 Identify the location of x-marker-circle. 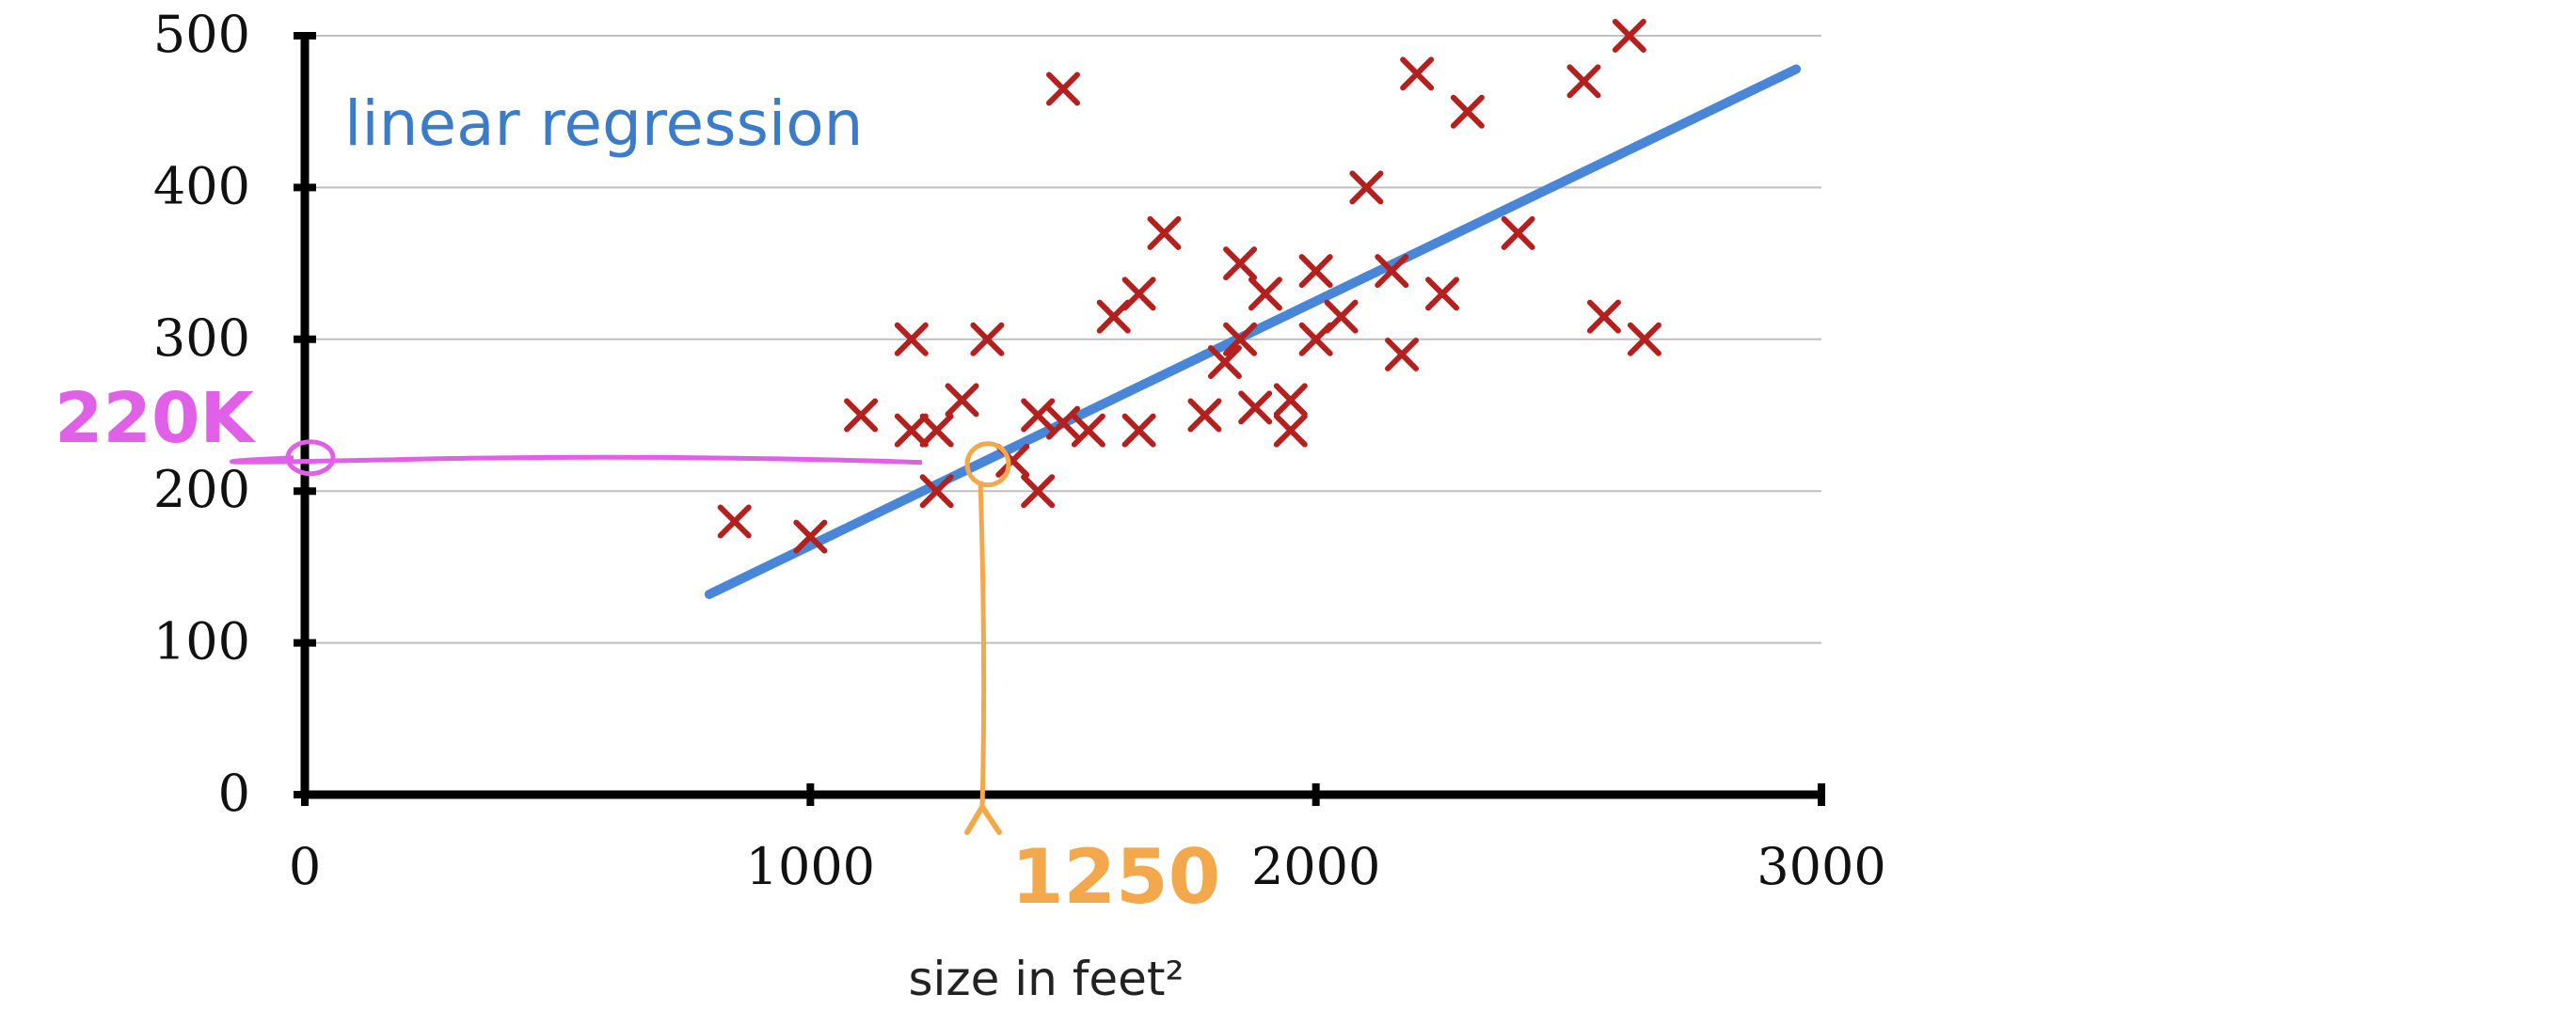
(988, 464).